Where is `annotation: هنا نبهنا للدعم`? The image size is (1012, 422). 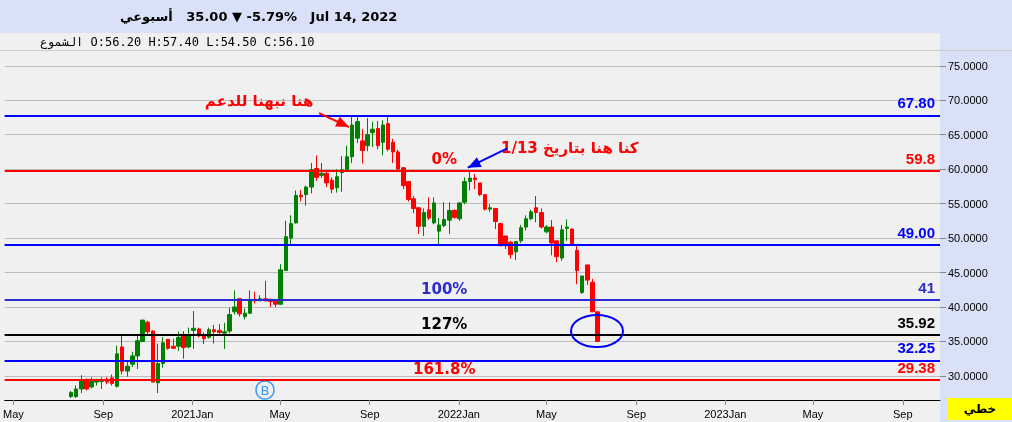 annotation: هنا نبهنا للدعم is located at coordinates (259, 101).